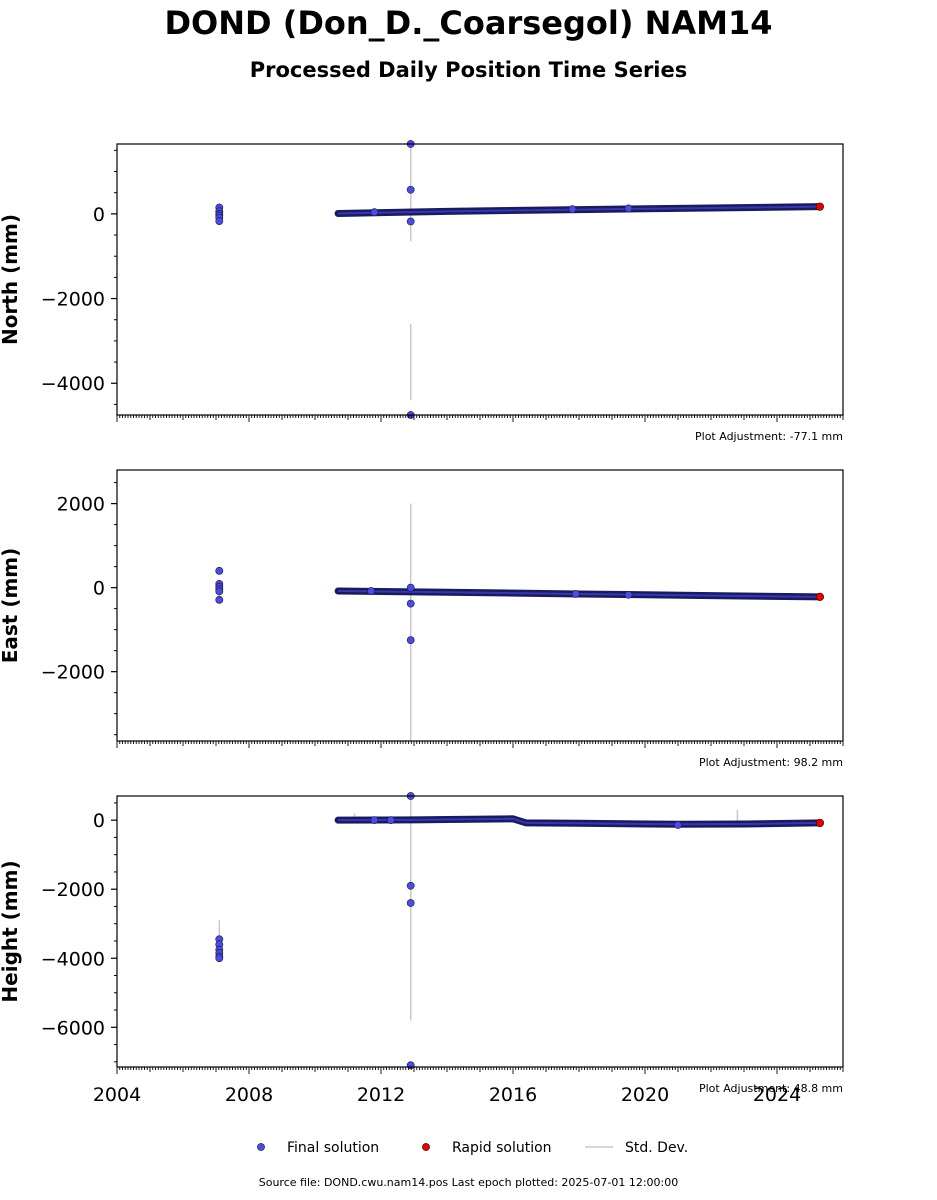 This screenshot has height=1200, width=937. Describe the element at coordinates (645, 1095) in the screenshot. I see `x-tick-label: 2020` at that location.